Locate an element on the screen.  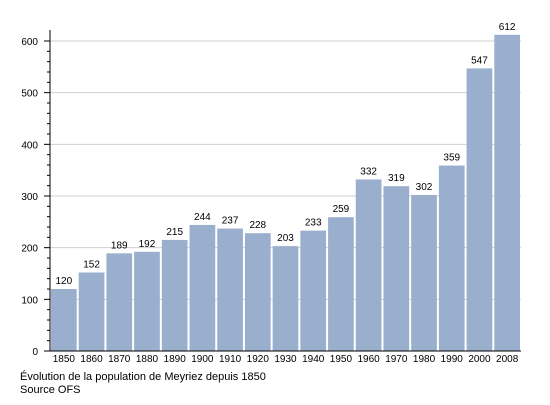
x-tick-label-1940: 1940 is located at coordinates (313, 359).